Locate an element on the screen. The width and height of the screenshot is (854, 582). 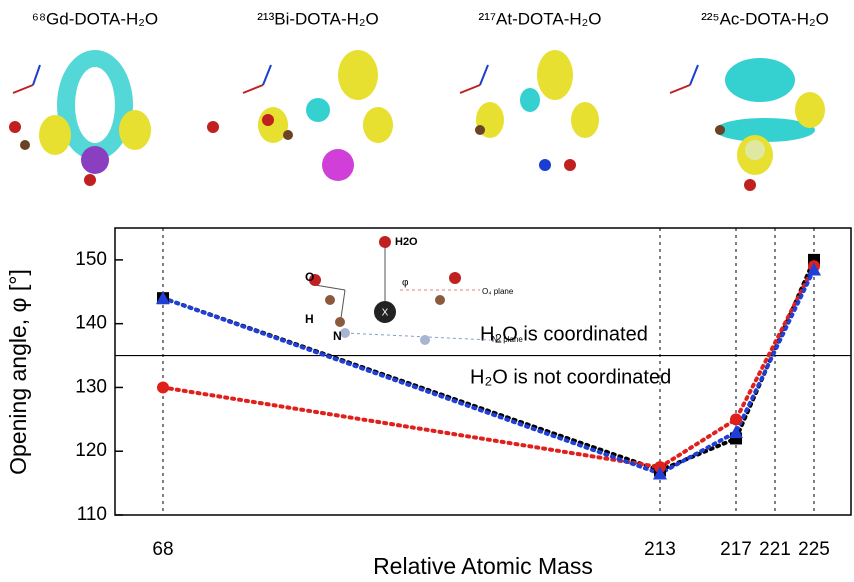
panel-title: ²²⁵Ac-DOTA-H₂O is located at coordinates (765, 18).